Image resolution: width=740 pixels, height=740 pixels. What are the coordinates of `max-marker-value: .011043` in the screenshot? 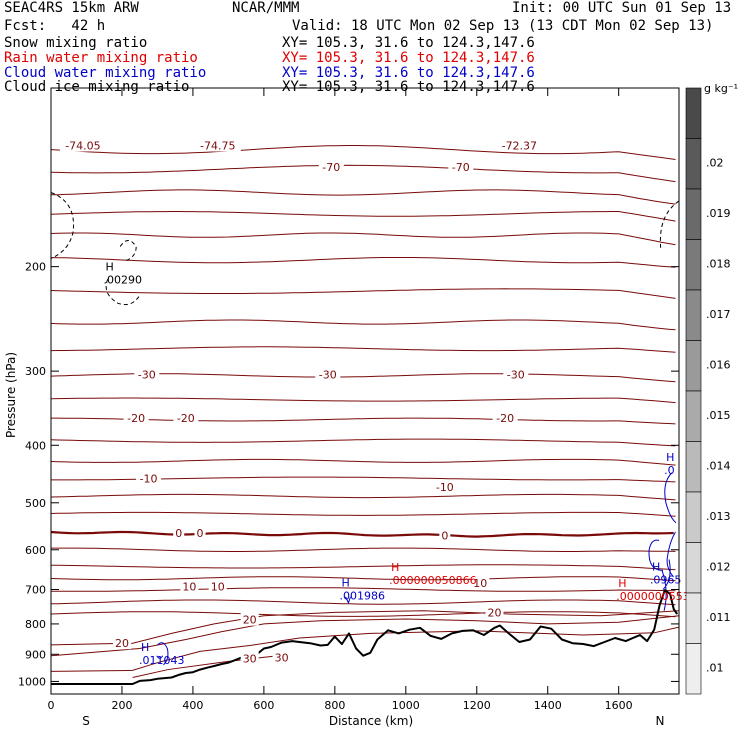 It's located at (162, 660).